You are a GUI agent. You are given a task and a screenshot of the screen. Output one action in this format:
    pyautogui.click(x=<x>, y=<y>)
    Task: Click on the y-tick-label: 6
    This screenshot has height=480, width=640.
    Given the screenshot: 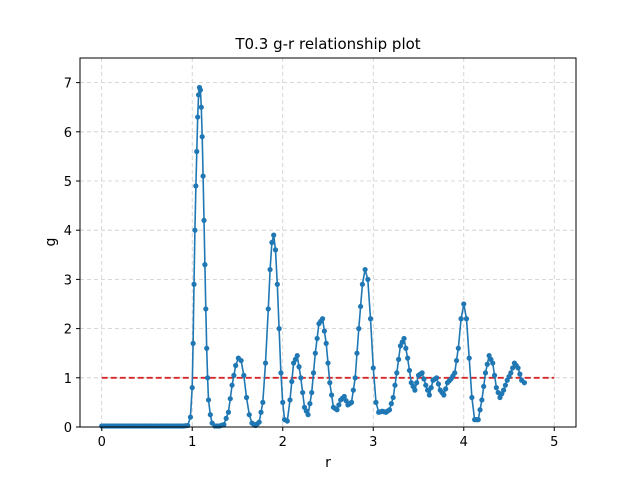 What is the action you would take?
    pyautogui.click(x=68, y=133)
    